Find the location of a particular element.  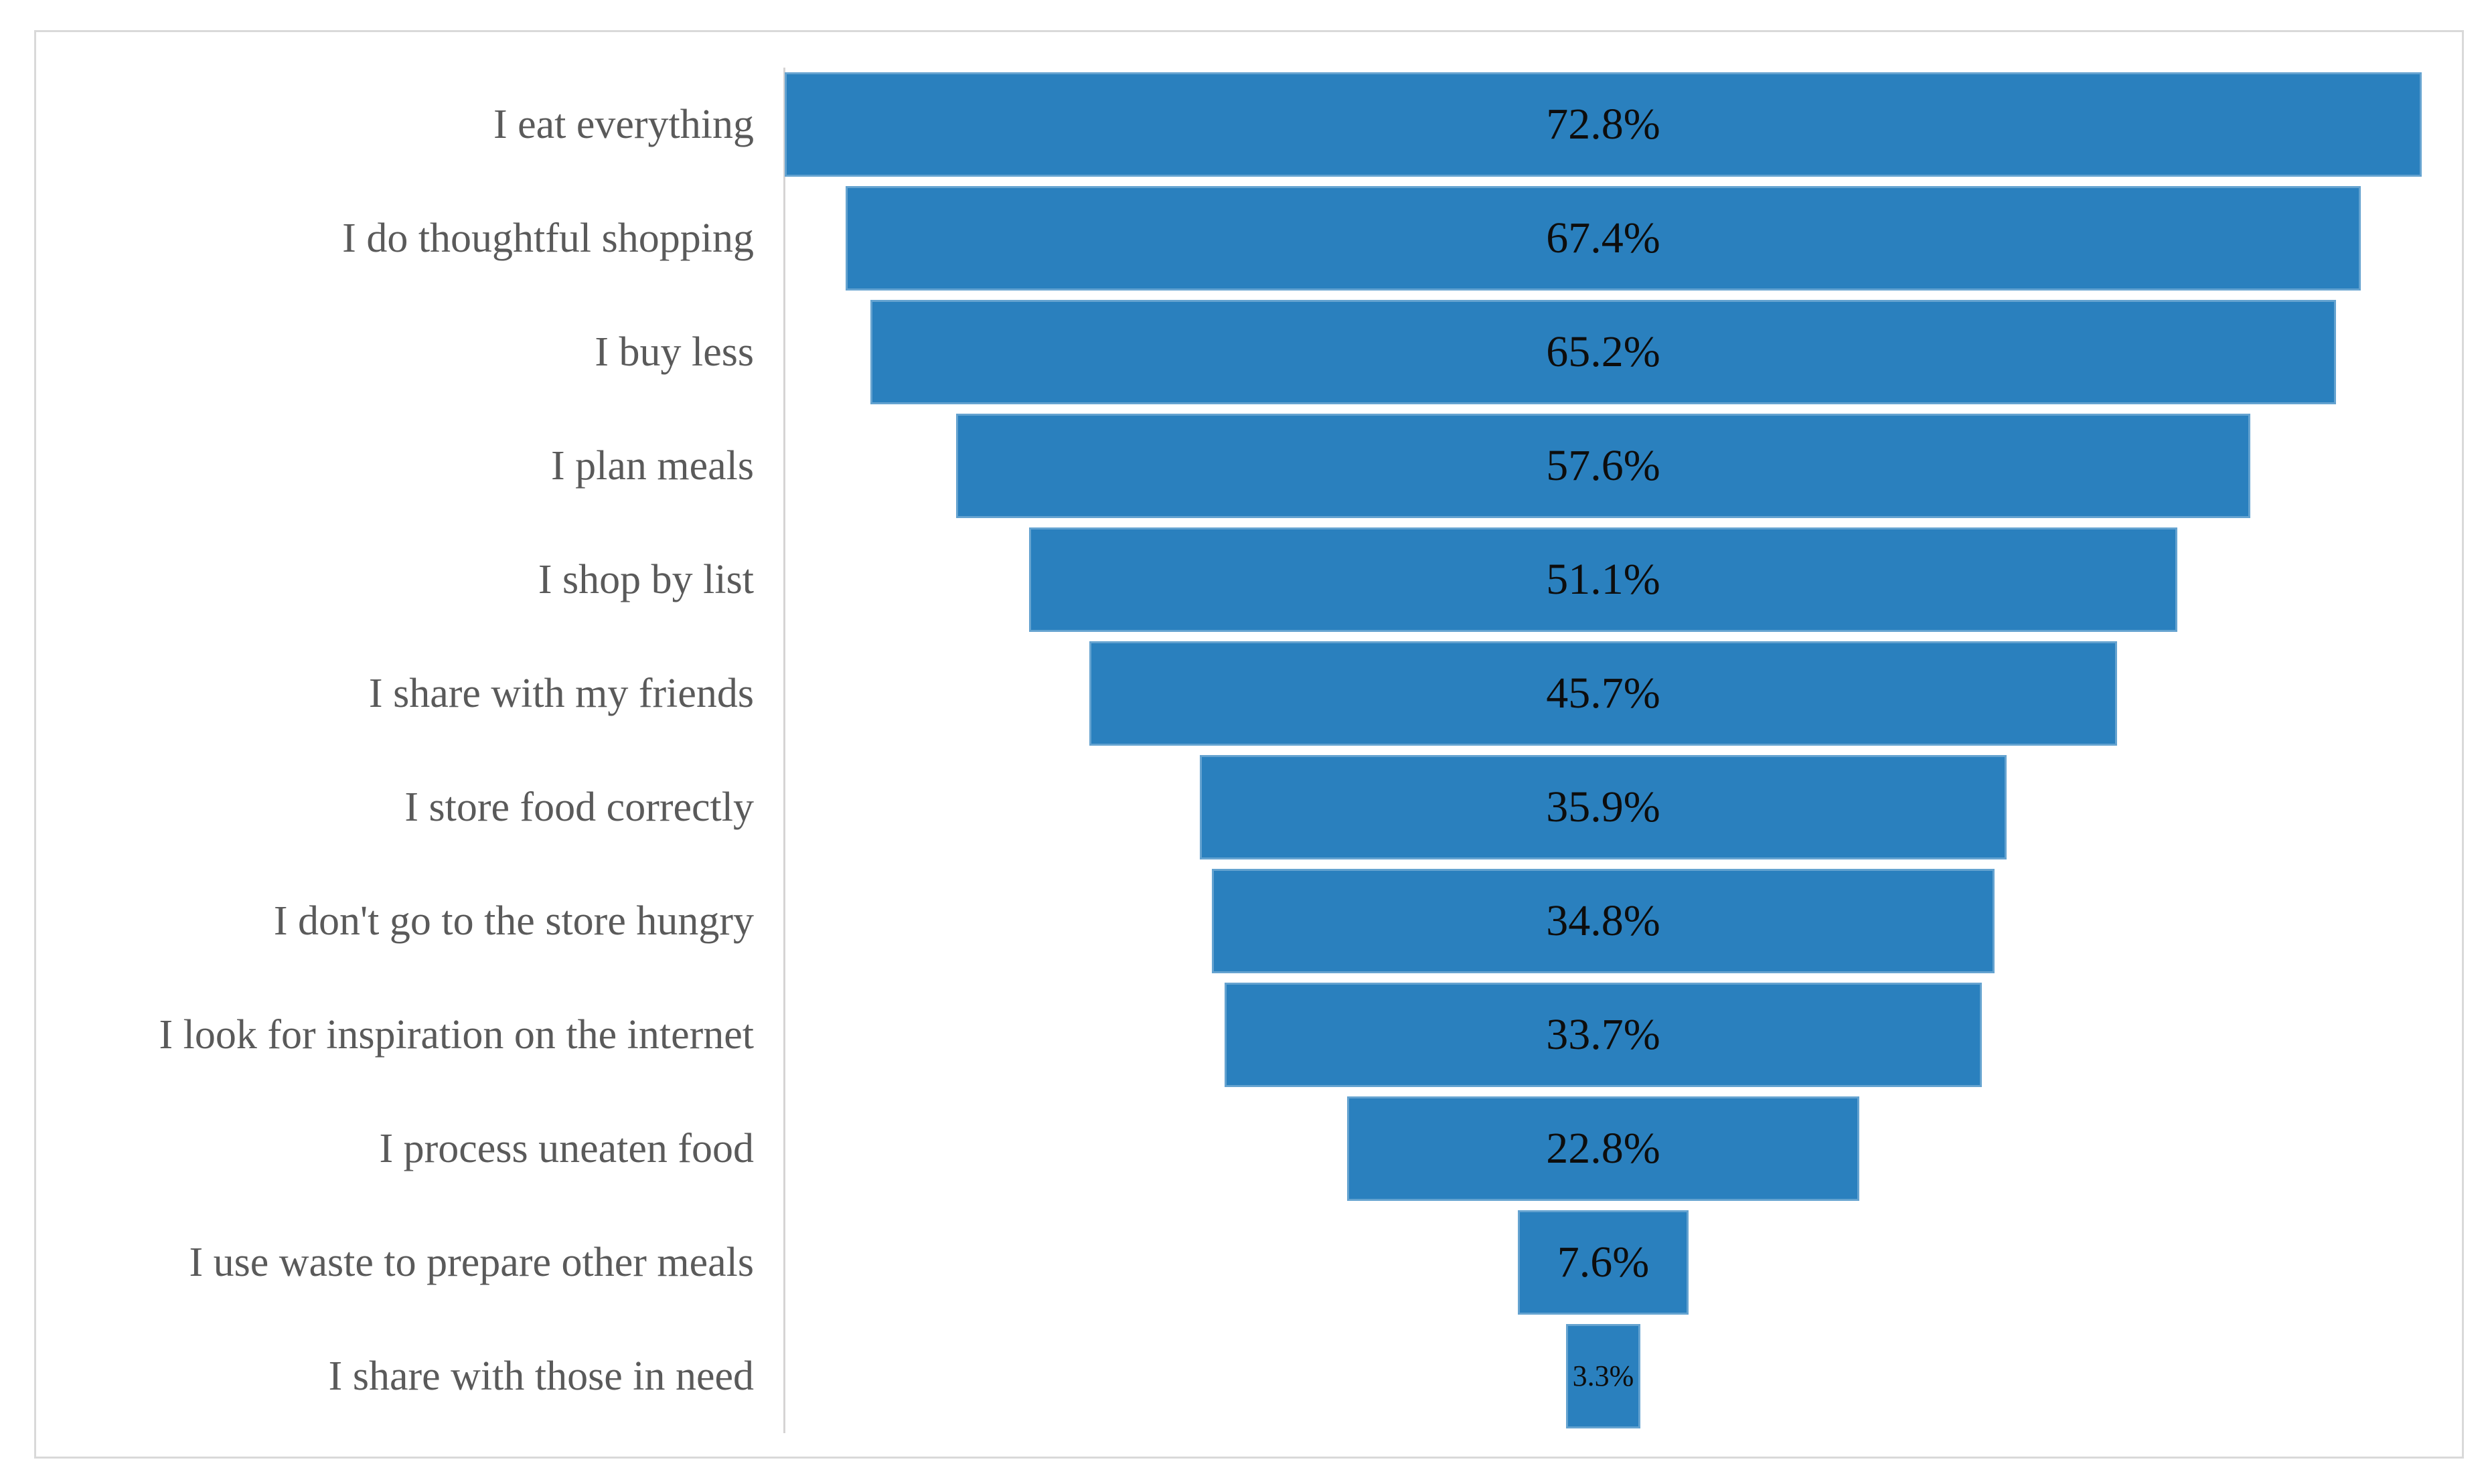

category-label: I don't go to the store hungry is located at coordinates (513, 921).